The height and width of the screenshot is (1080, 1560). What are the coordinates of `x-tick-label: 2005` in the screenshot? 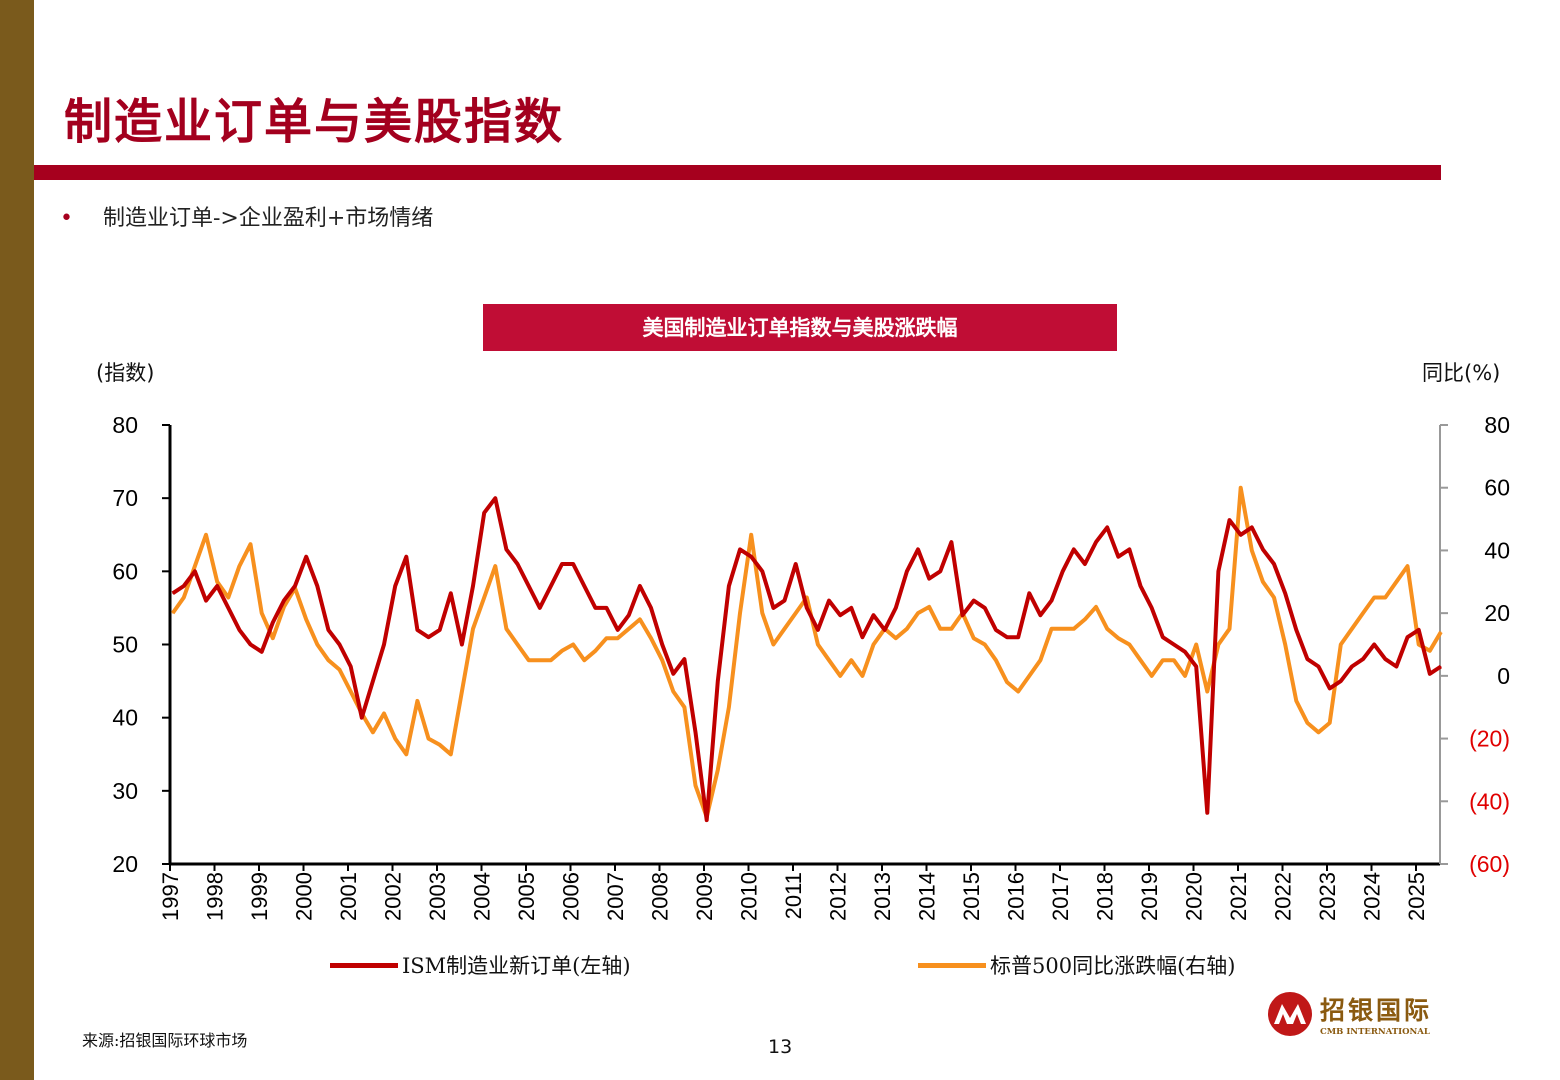 It's located at (526, 896).